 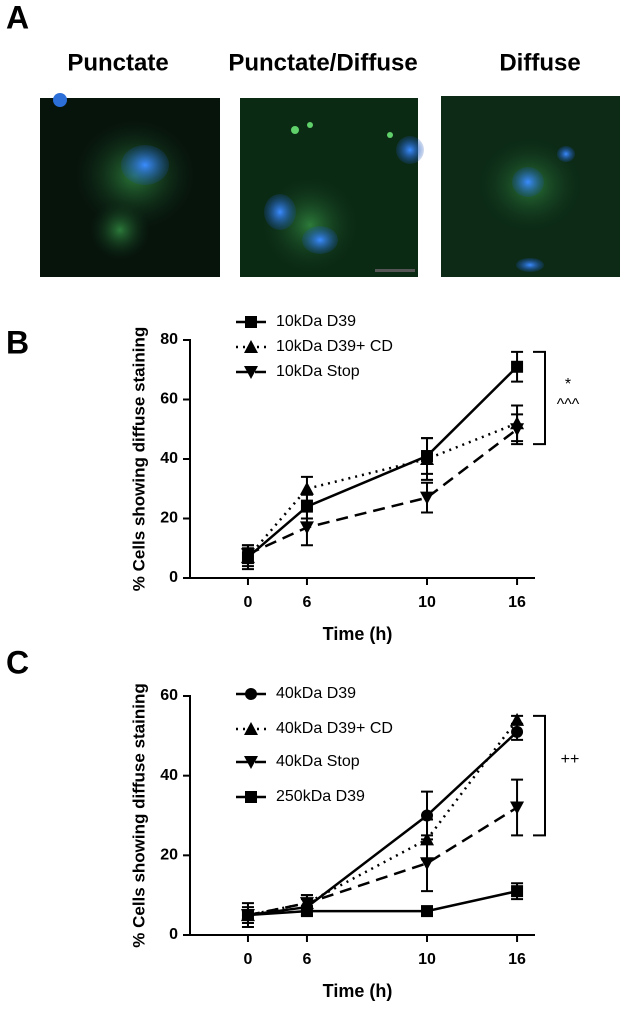 I want to click on annotation: *, so click(x=568, y=384).